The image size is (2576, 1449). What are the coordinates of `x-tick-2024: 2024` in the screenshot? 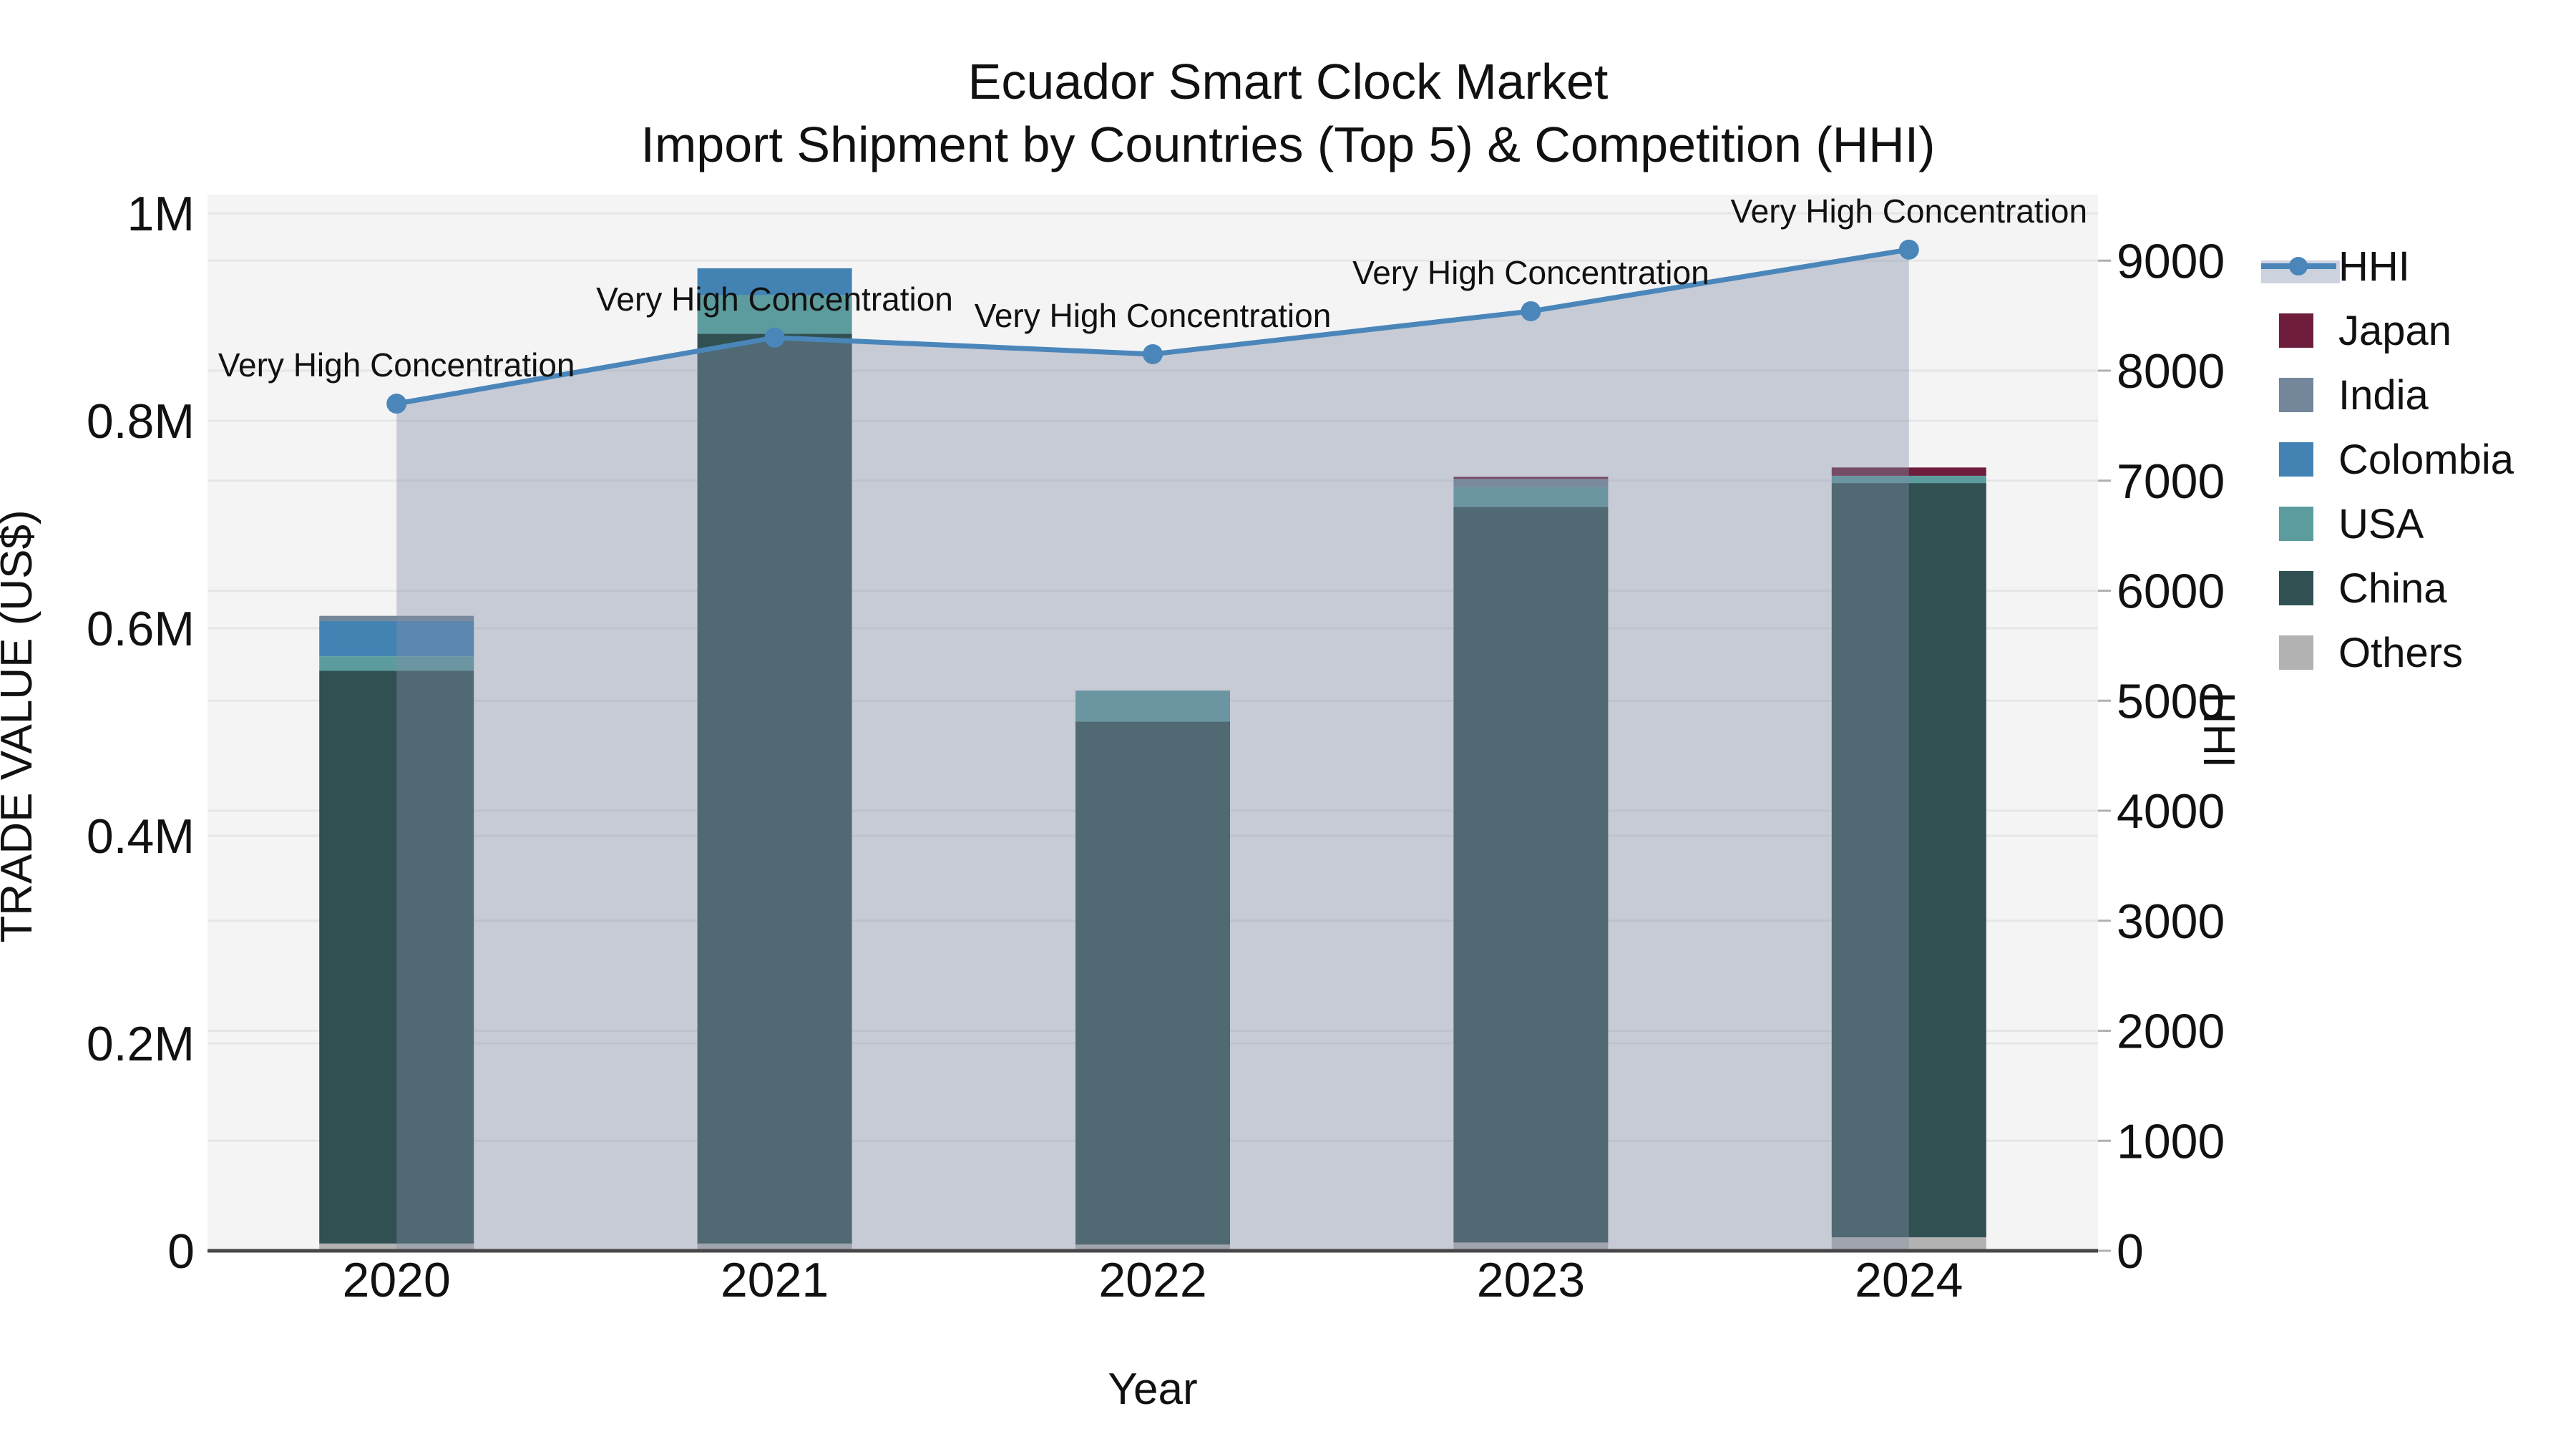 It's located at (1909, 1280).